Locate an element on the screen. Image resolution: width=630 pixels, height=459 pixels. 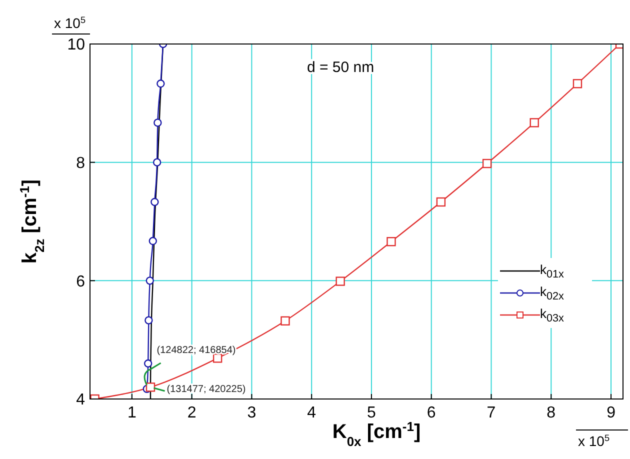
x-tick-label: 6 is located at coordinates (431, 413).